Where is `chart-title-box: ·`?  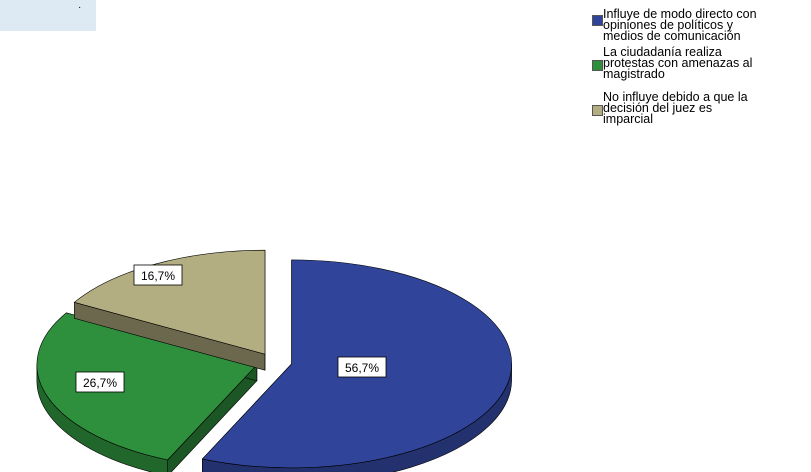 chart-title-box: · is located at coordinates (48, 15).